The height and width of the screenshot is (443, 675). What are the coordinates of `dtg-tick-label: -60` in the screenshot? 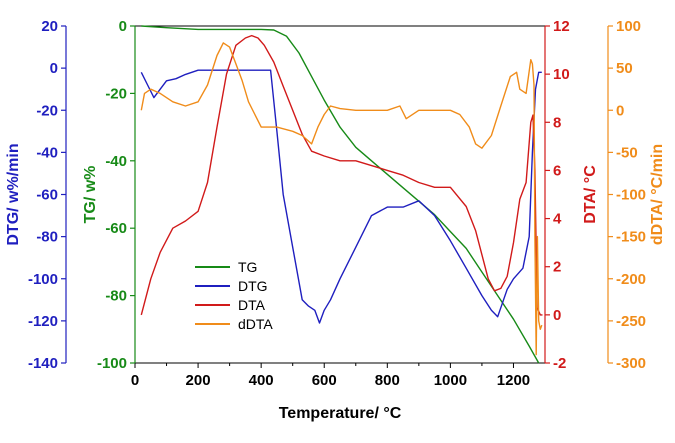 It's located at (47, 195).